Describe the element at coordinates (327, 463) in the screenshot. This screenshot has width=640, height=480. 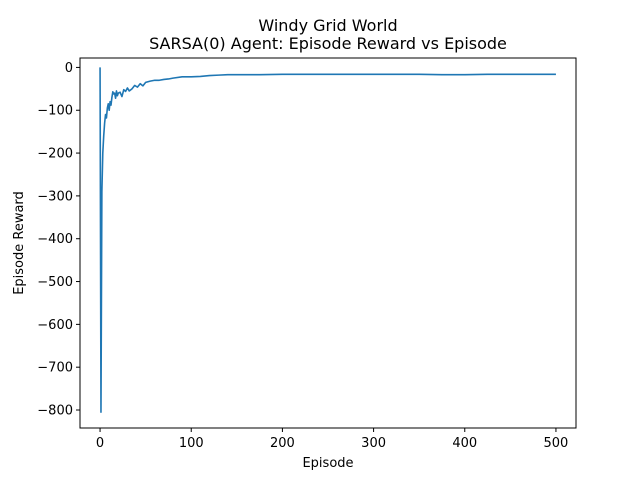
I see `x-axis-label: Episode` at that location.